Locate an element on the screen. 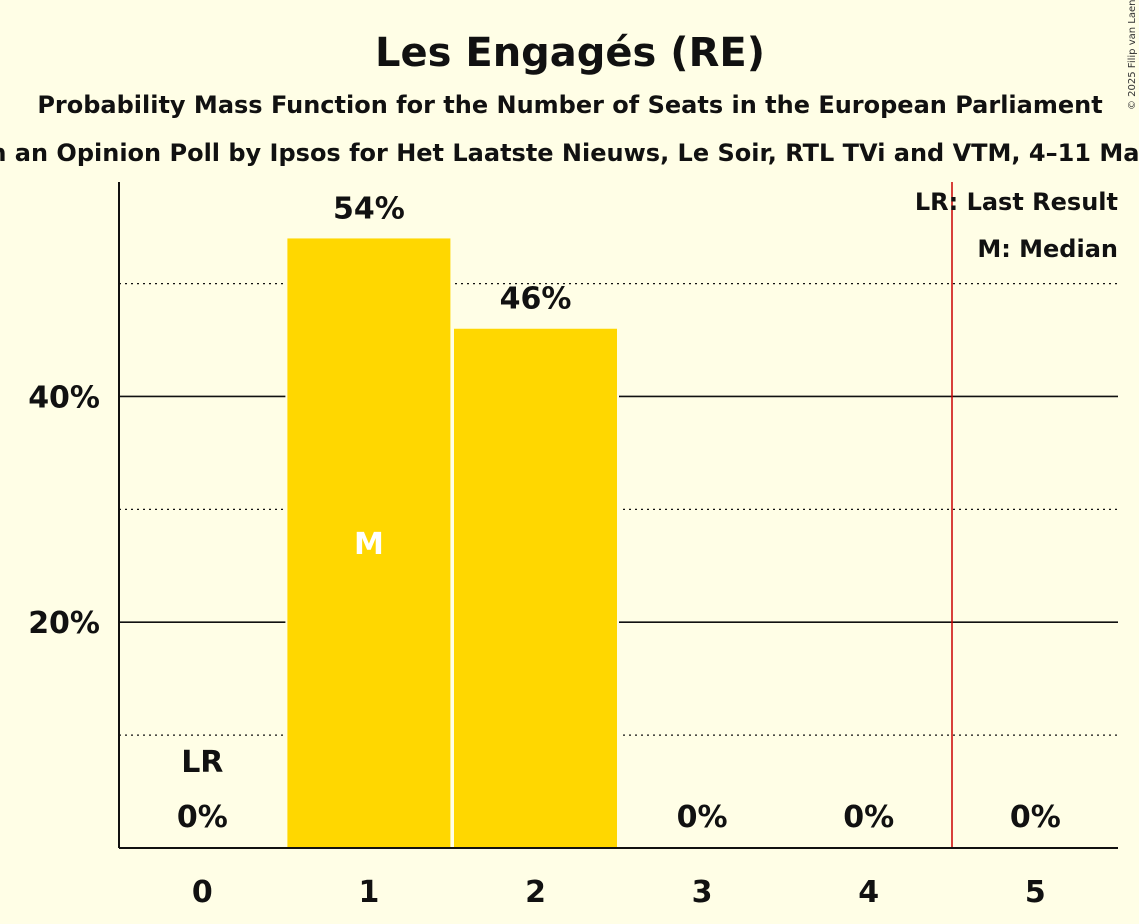 The height and width of the screenshot is (924, 1139). legend-median: M: Median is located at coordinates (1047, 249).